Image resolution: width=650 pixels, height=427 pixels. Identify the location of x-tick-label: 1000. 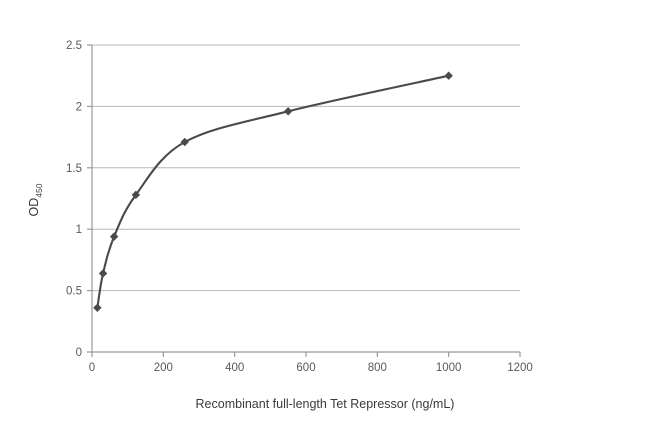
(449, 368).